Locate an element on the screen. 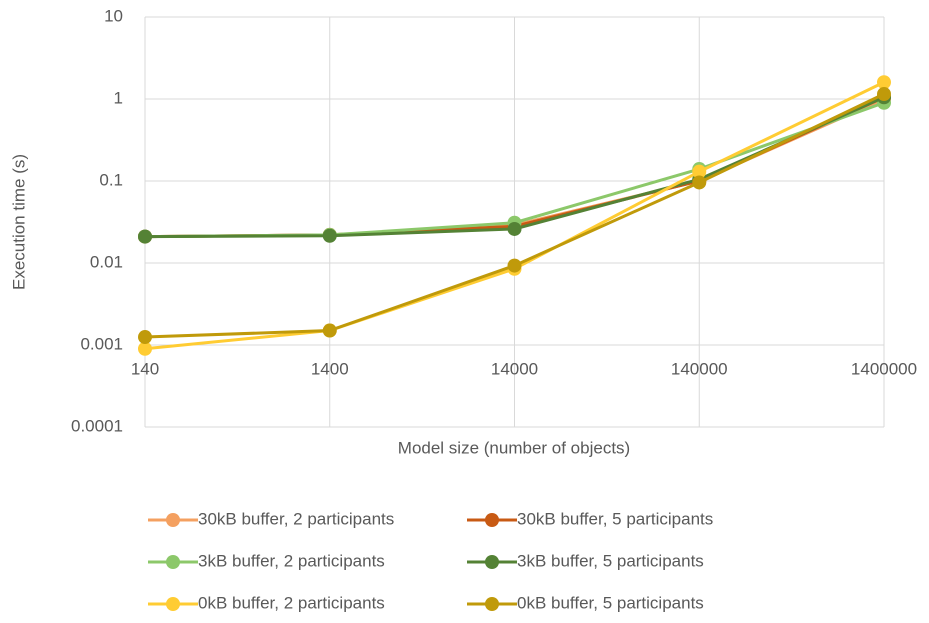  y-axis-title: Execution time (s) is located at coordinates (18, 222).